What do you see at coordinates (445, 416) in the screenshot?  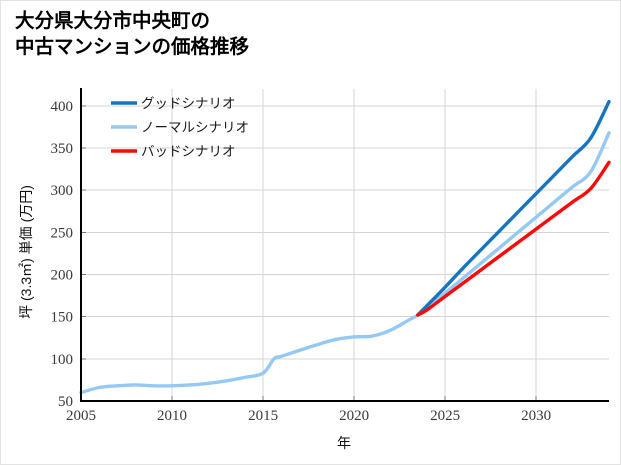 I see `x-tick-label: 2025` at bounding box center [445, 416].